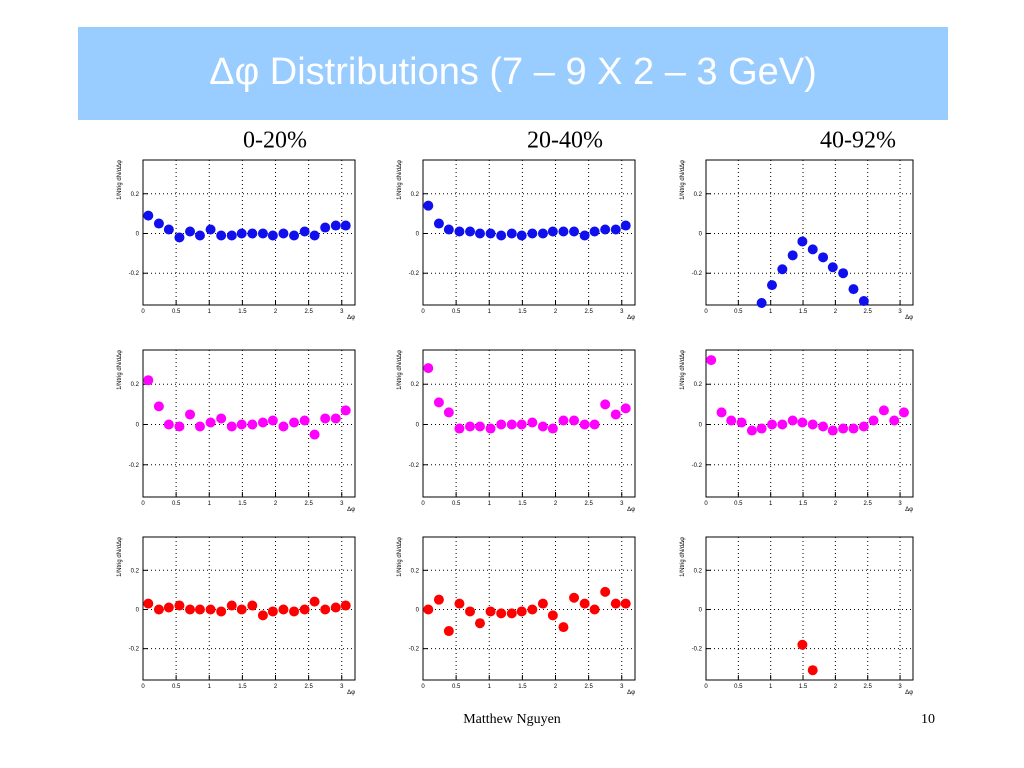  What do you see at coordinates (513, 72) in the screenshot?
I see `slide-title: Δφ Distributions (7 – 9 X 2 – 3 GeV)` at bounding box center [513, 72].